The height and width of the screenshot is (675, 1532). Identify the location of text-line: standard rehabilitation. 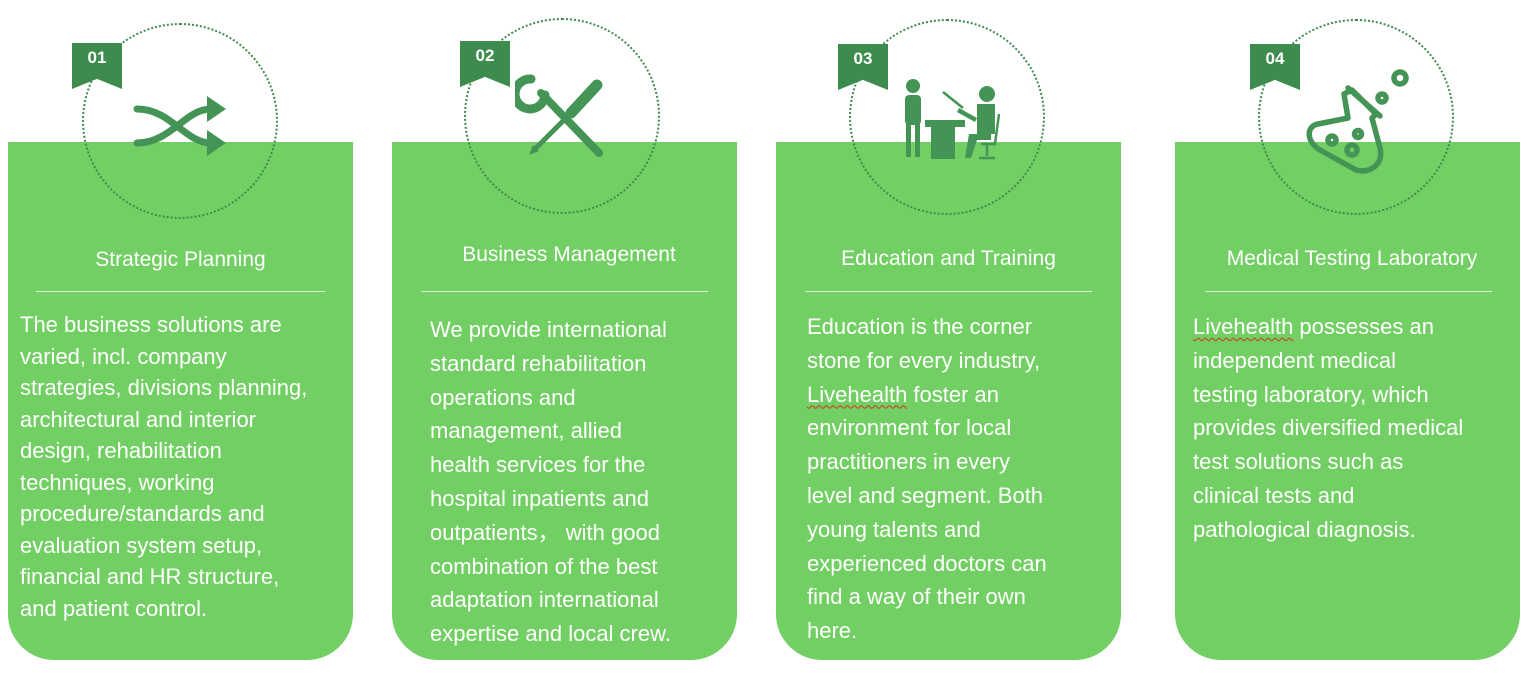
(538, 363).